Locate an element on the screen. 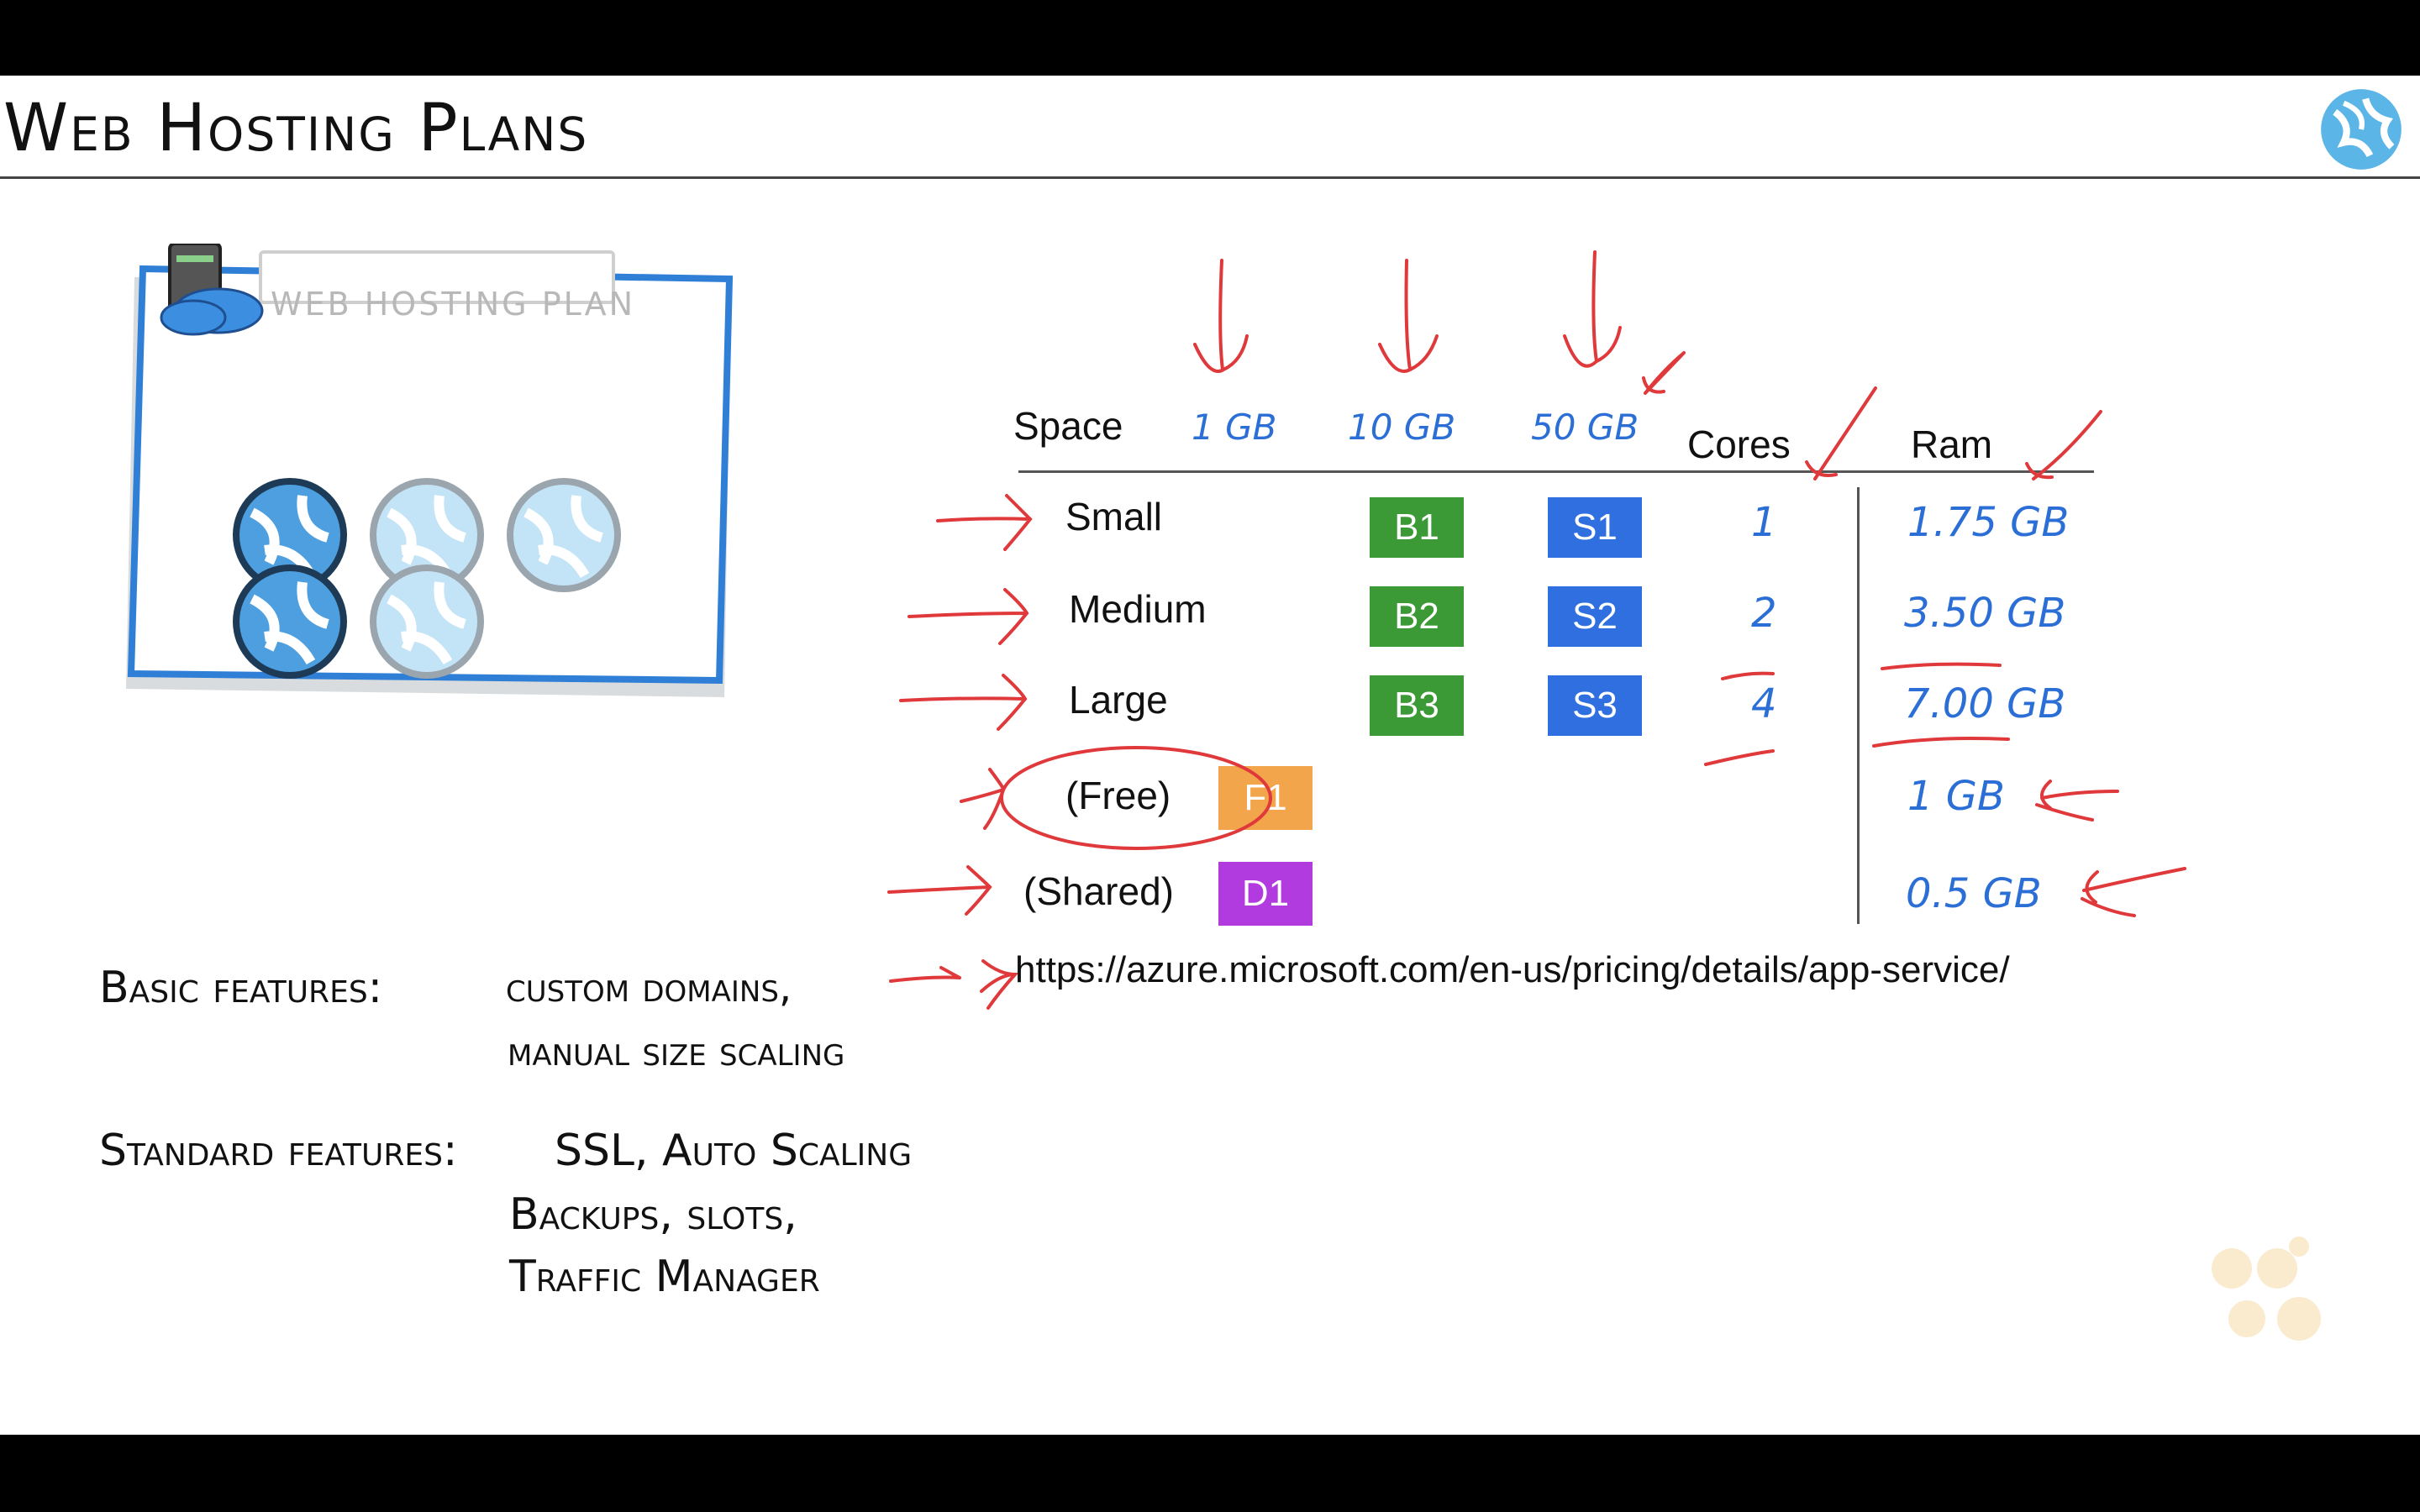  cores-header: Cores is located at coordinates (1739, 444).